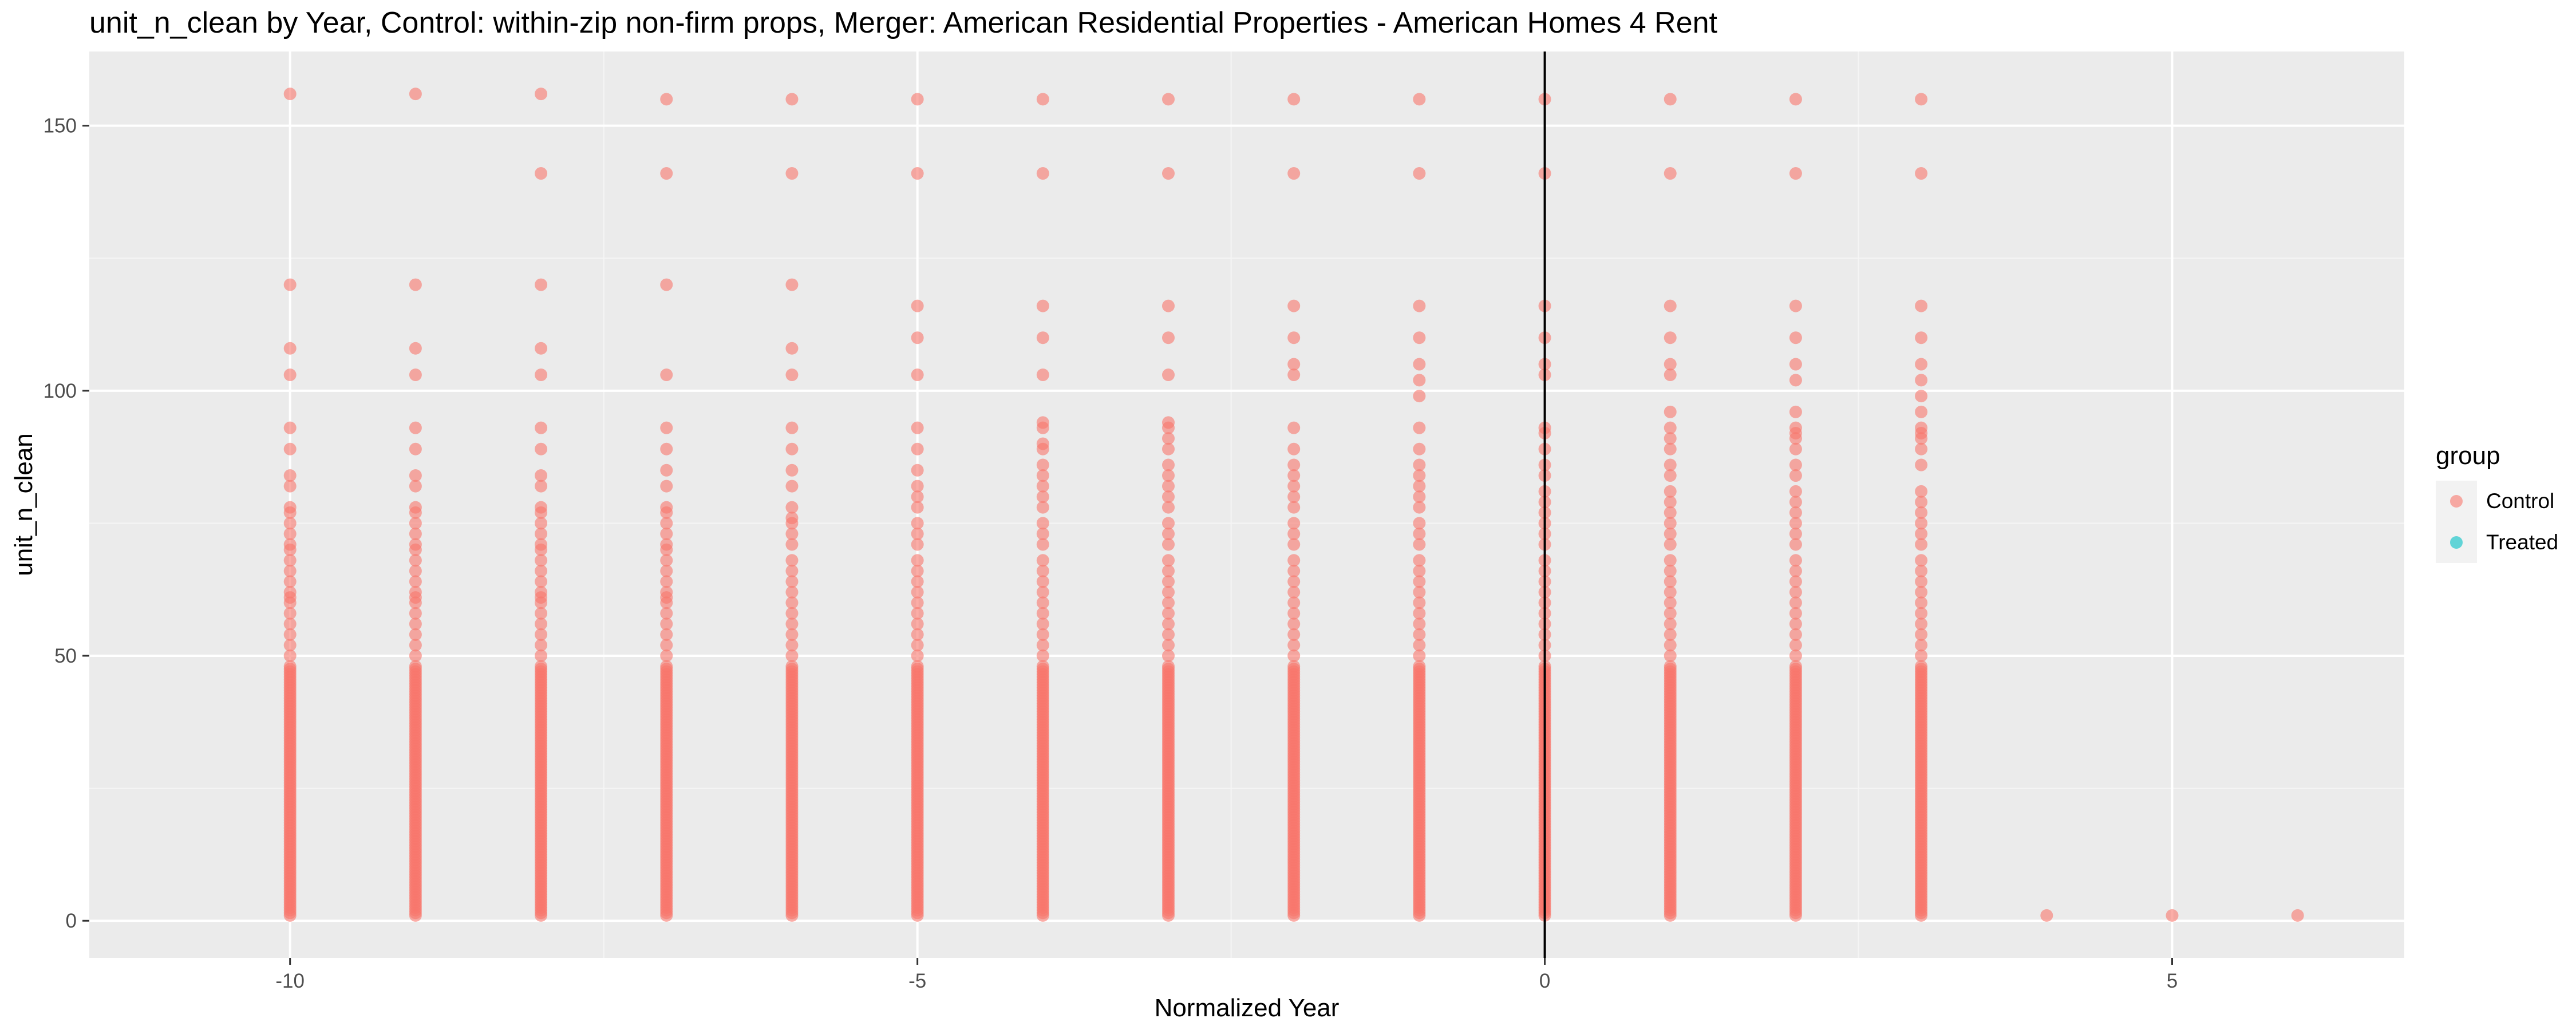 This screenshot has width=2576, height=1030. What do you see at coordinates (1247, 1008) in the screenshot?
I see `x-axis-label: Normalized Year` at bounding box center [1247, 1008].